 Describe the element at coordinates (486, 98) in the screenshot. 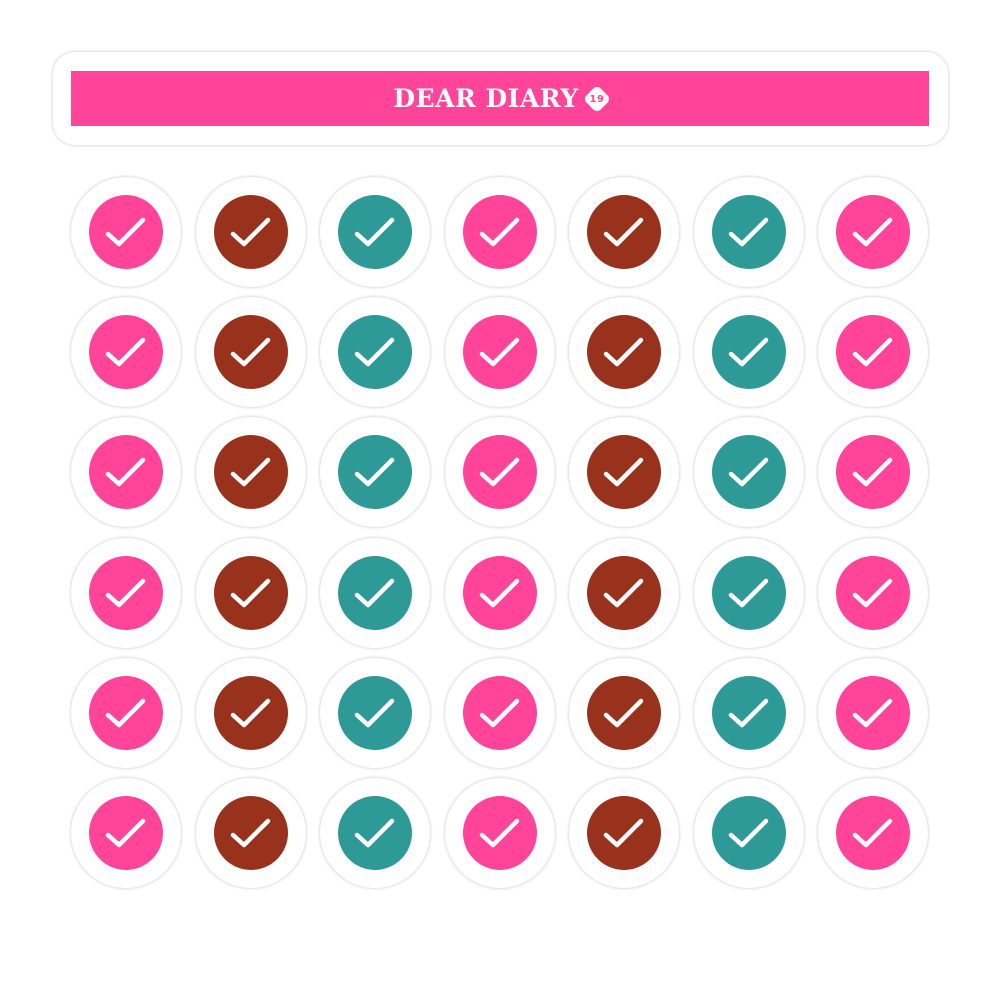

I see `logo-text: DEAR DIARY` at that location.